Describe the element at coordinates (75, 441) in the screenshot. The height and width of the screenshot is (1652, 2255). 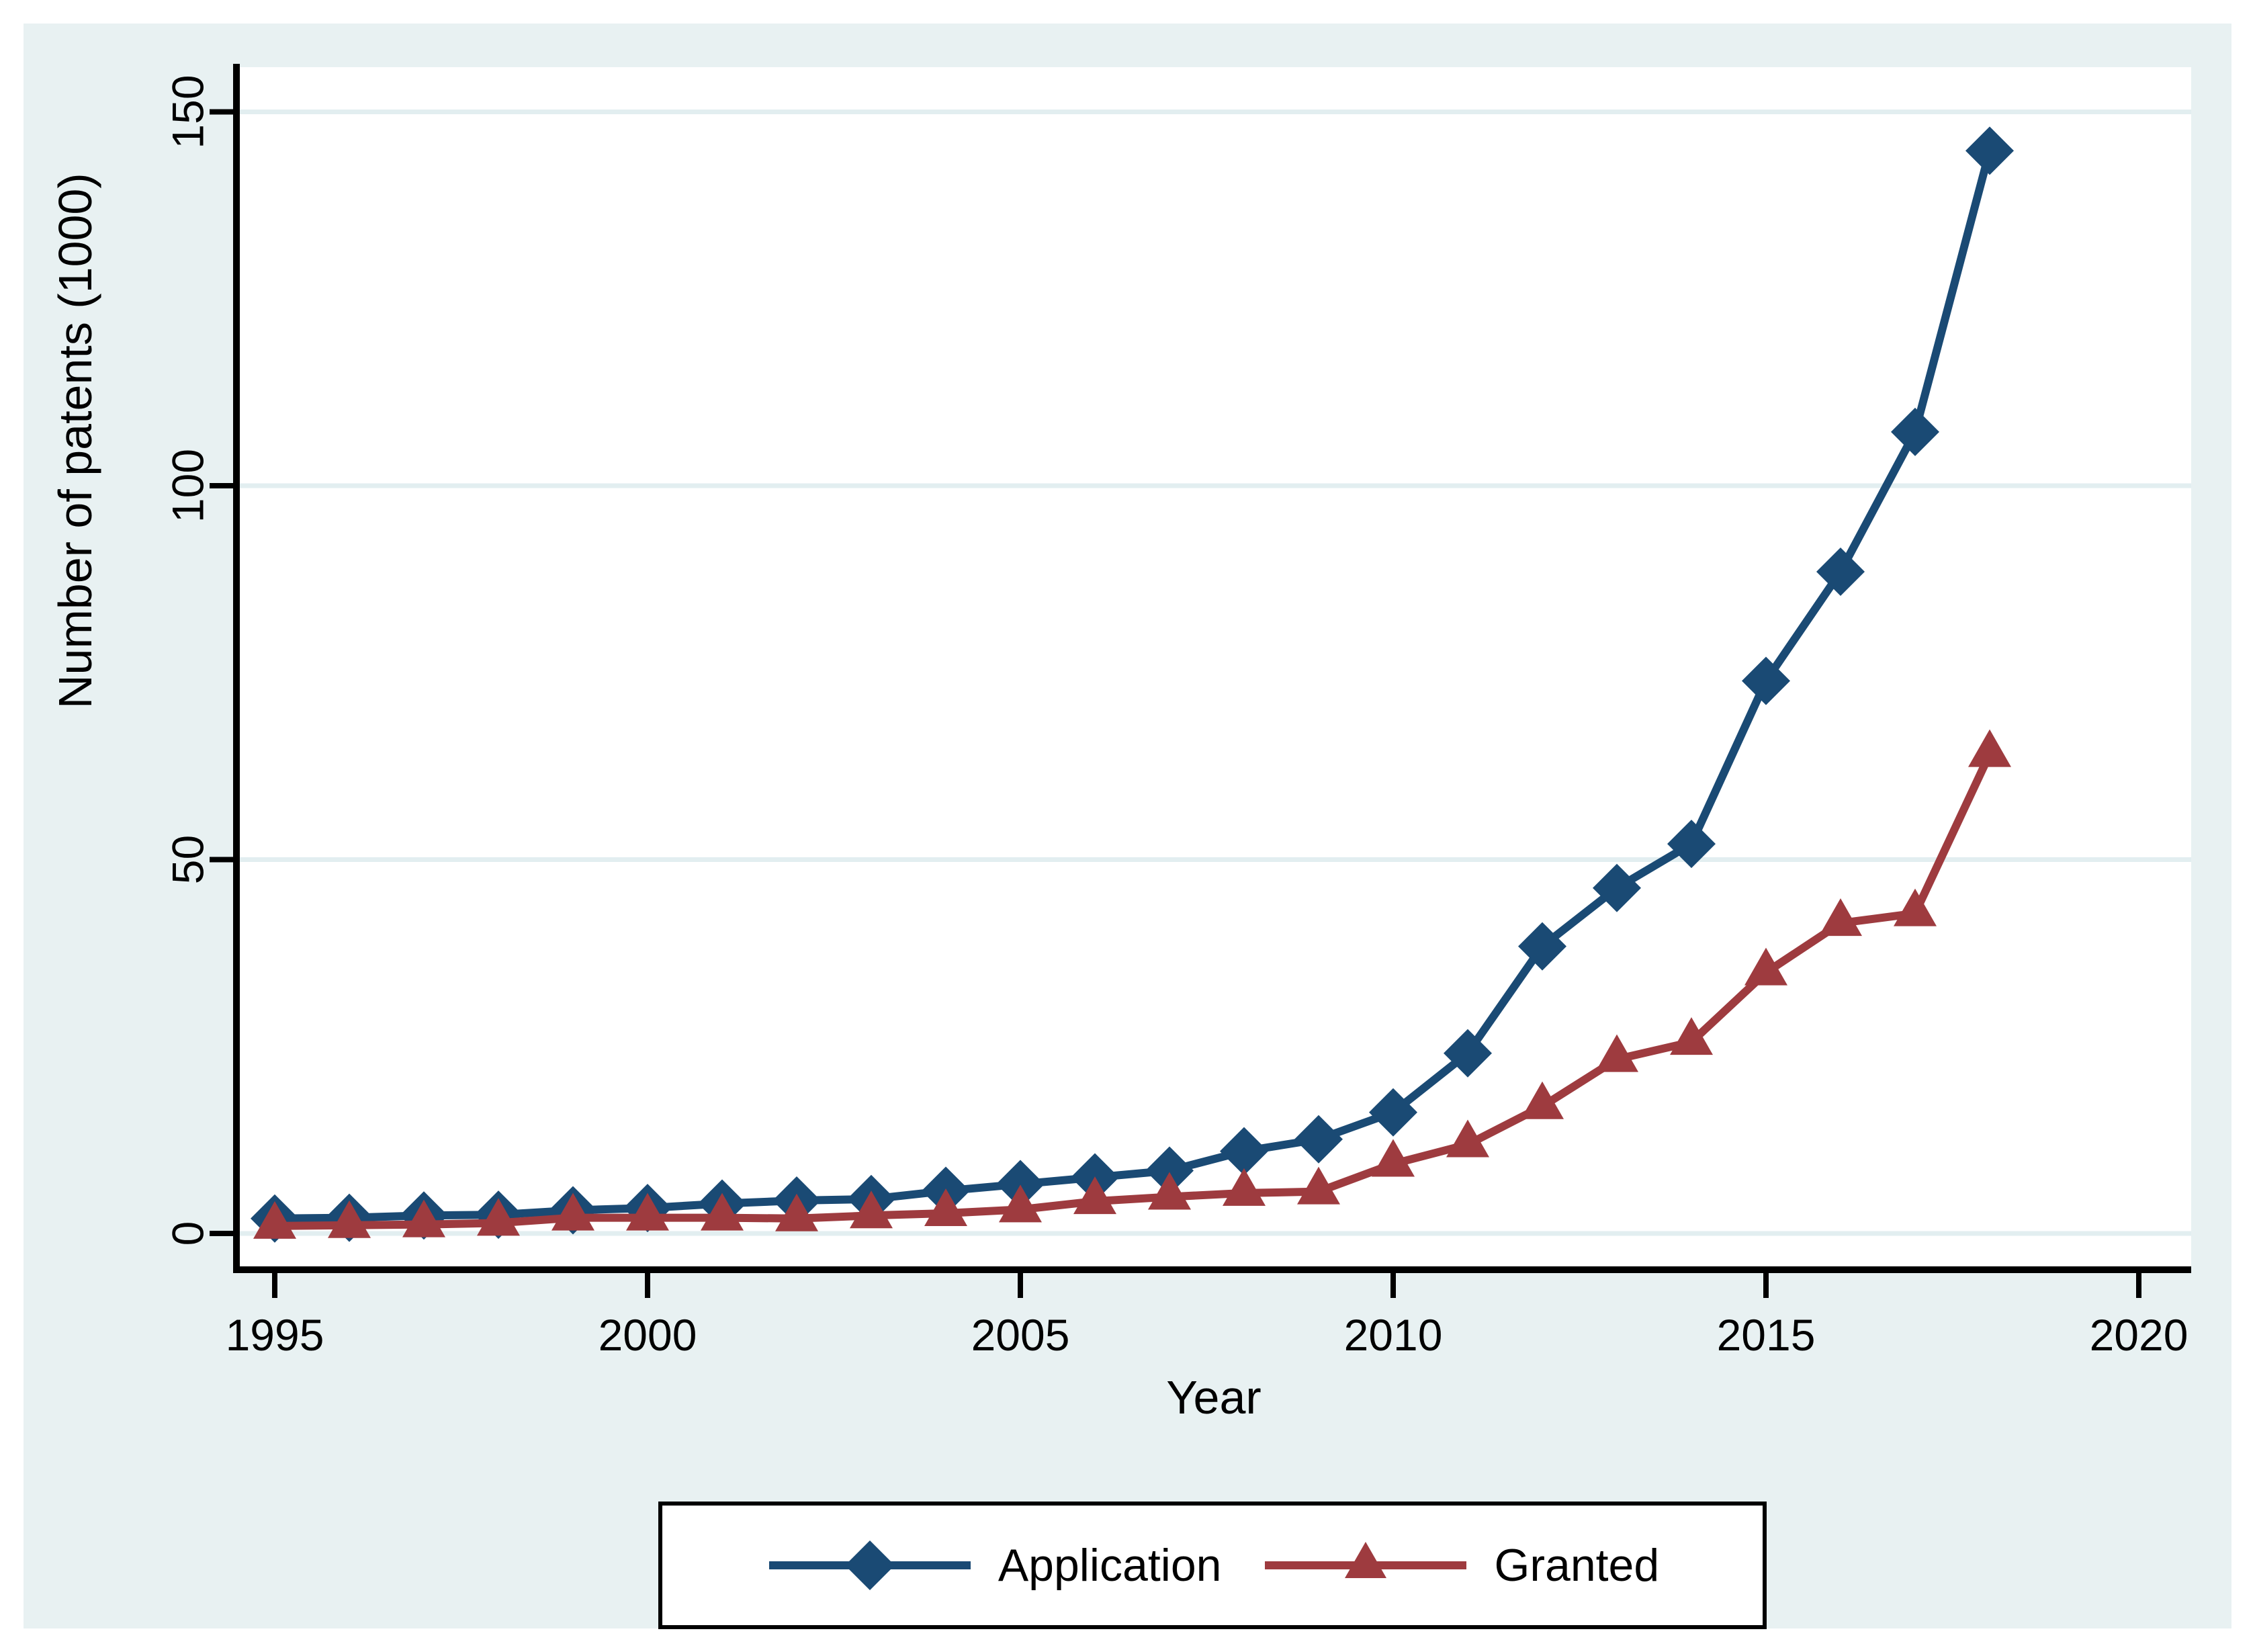
I see `y-axis-title: Number of patents (1000)` at that location.